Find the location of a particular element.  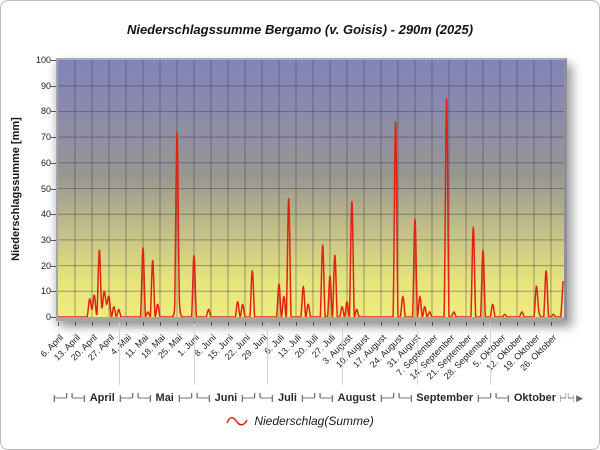

month-scroll-arrow: ▶ is located at coordinates (579, 397).